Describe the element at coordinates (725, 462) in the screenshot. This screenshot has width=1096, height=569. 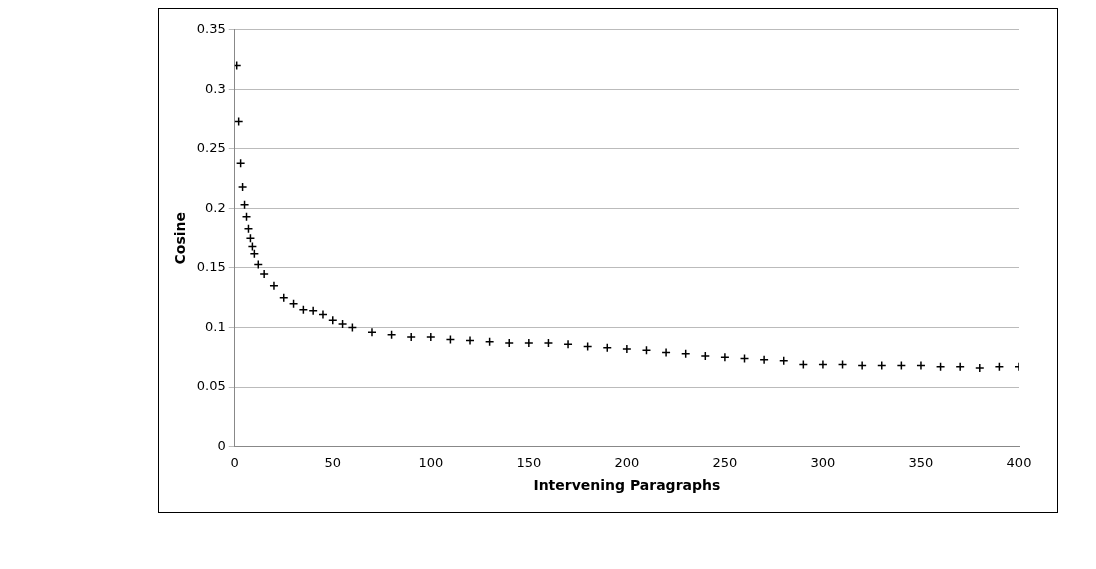
I see `x-tick-label: 250` at that location.